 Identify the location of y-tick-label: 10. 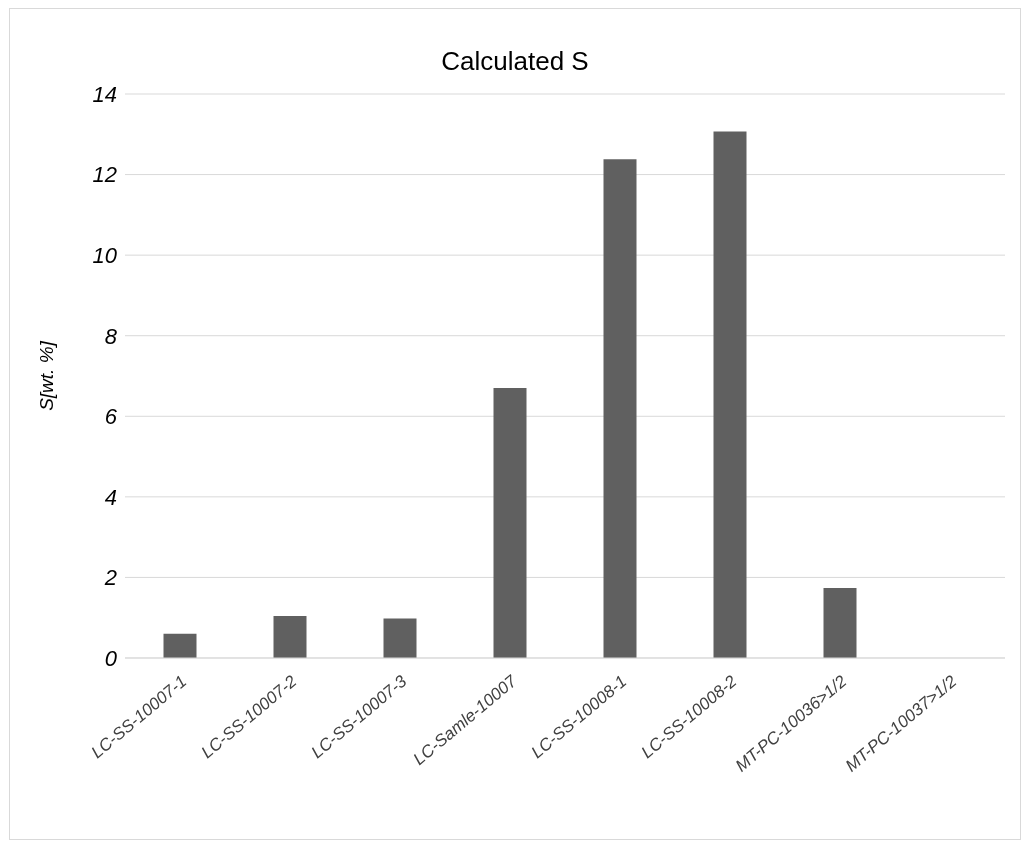
(105, 255).